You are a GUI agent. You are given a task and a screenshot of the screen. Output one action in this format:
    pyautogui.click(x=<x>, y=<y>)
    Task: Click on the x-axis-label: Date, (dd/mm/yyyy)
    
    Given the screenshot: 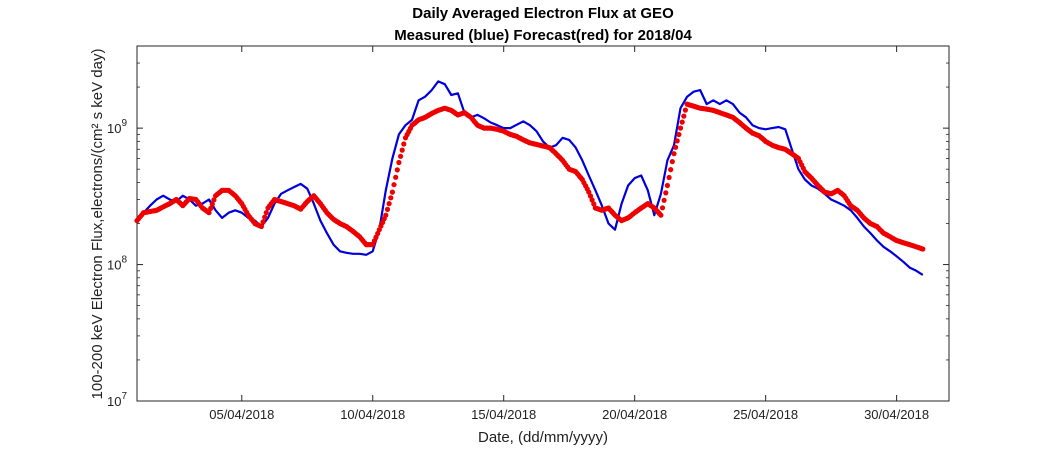 What is the action you would take?
    pyautogui.click(x=543, y=437)
    